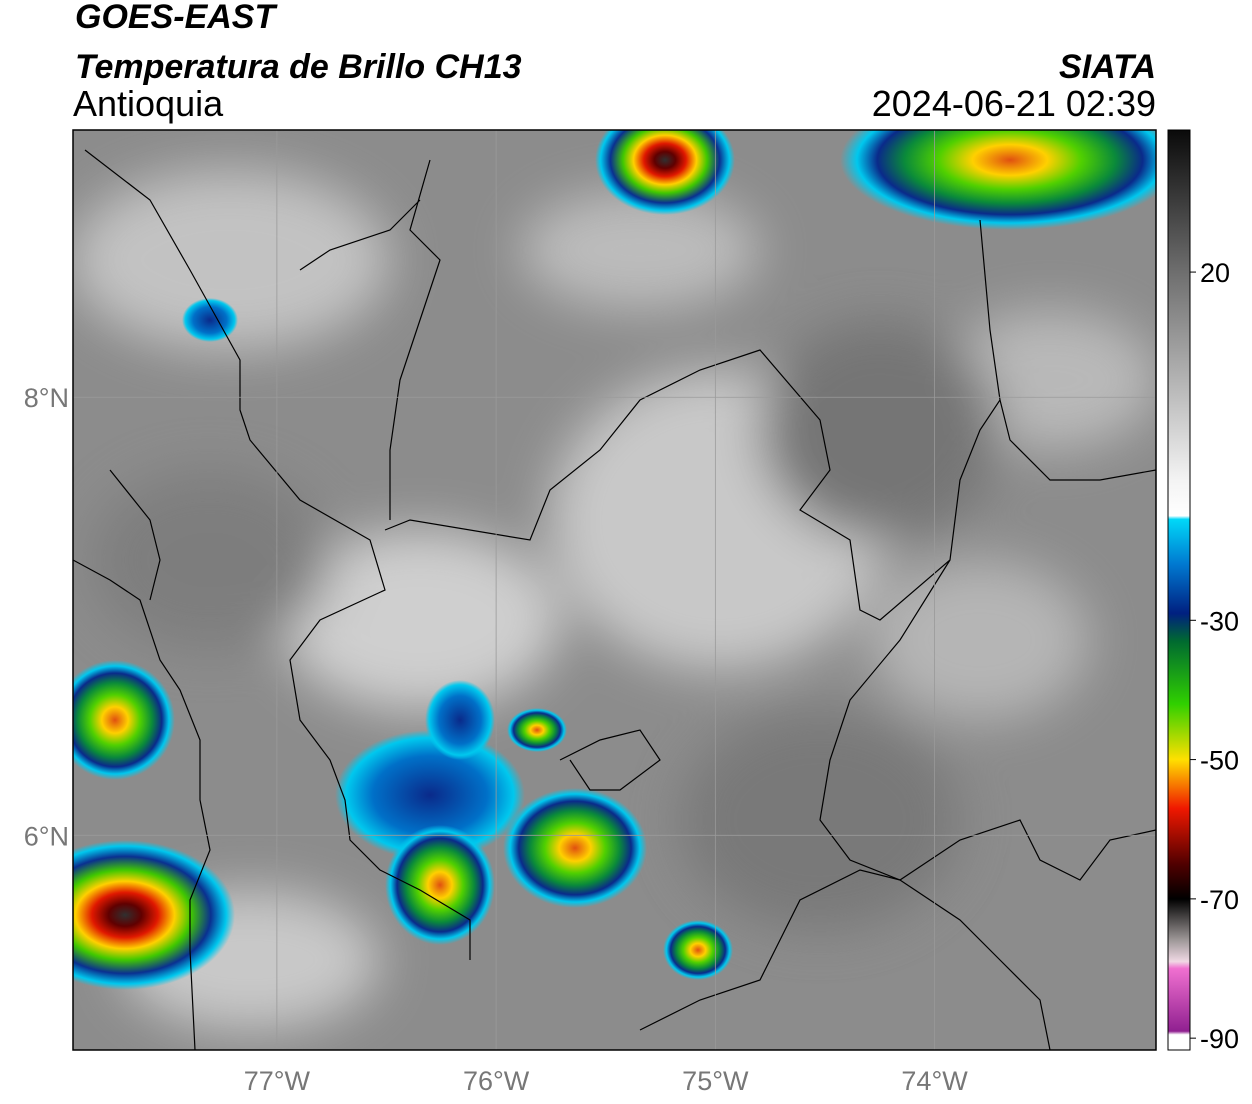 The width and height of the screenshot is (1252, 1104). What do you see at coordinates (298, 67) in the screenshot?
I see `subtitle: Temperatura de Brillo CH13` at bounding box center [298, 67].